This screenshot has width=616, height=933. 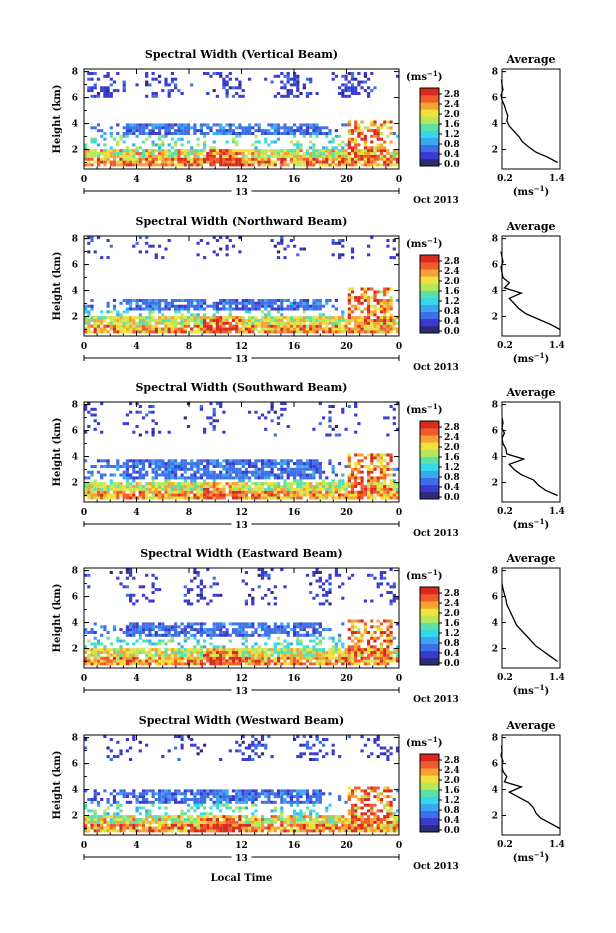 What do you see at coordinates (440, 410) in the screenshot?
I see `unit-close: )` at bounding box center [440, 410].